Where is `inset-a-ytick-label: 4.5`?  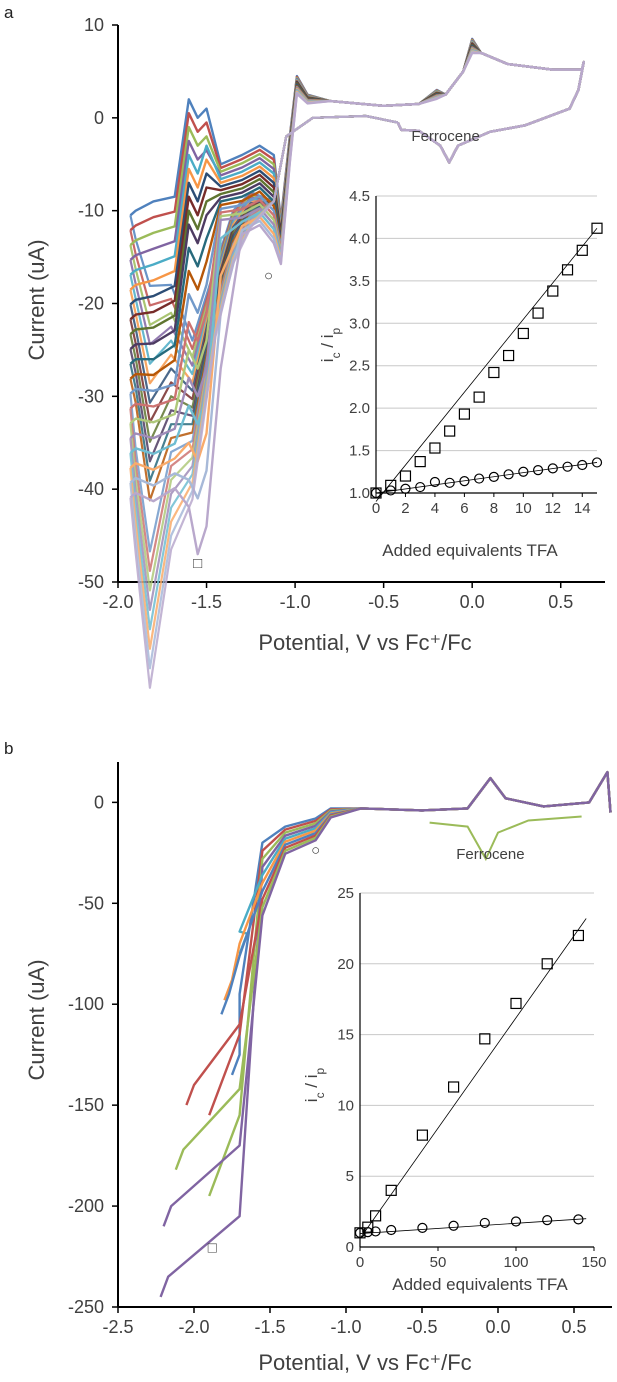 inset-a-ytick-label: 4.5 is located at coordinates (359, 196).